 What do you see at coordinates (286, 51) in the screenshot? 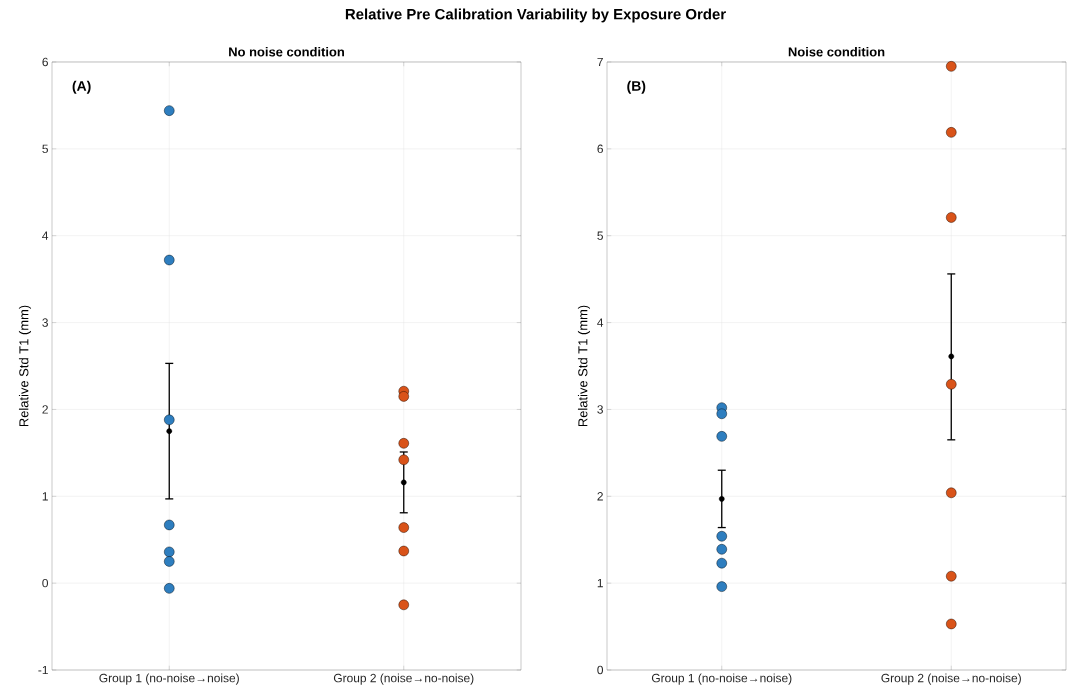
I see `chart-subtitle: No noise condition` at bounding box center [286, 51].